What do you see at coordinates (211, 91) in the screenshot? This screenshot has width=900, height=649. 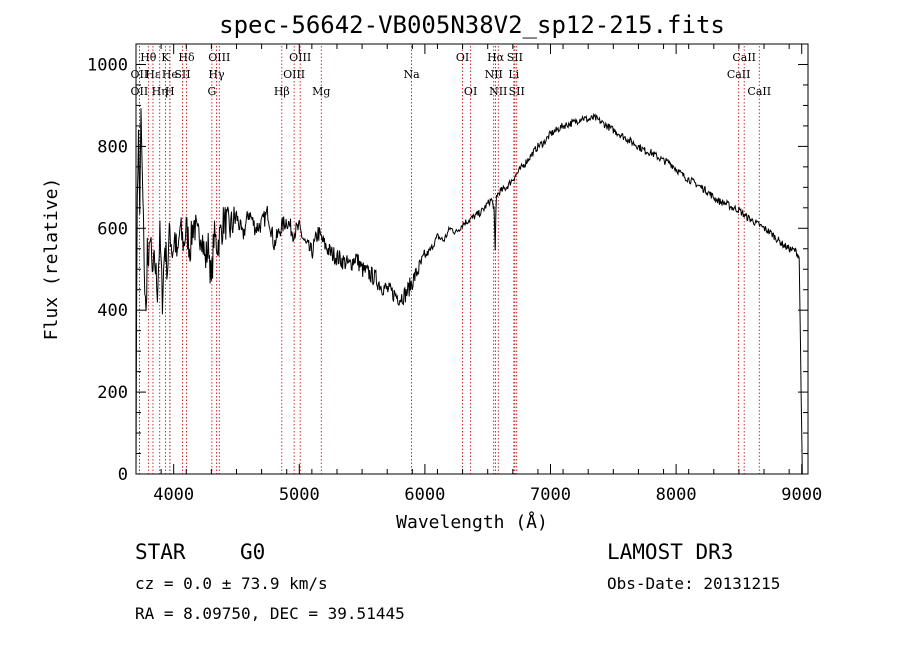 I see `line-label: G` at bounding box center [211, 91].